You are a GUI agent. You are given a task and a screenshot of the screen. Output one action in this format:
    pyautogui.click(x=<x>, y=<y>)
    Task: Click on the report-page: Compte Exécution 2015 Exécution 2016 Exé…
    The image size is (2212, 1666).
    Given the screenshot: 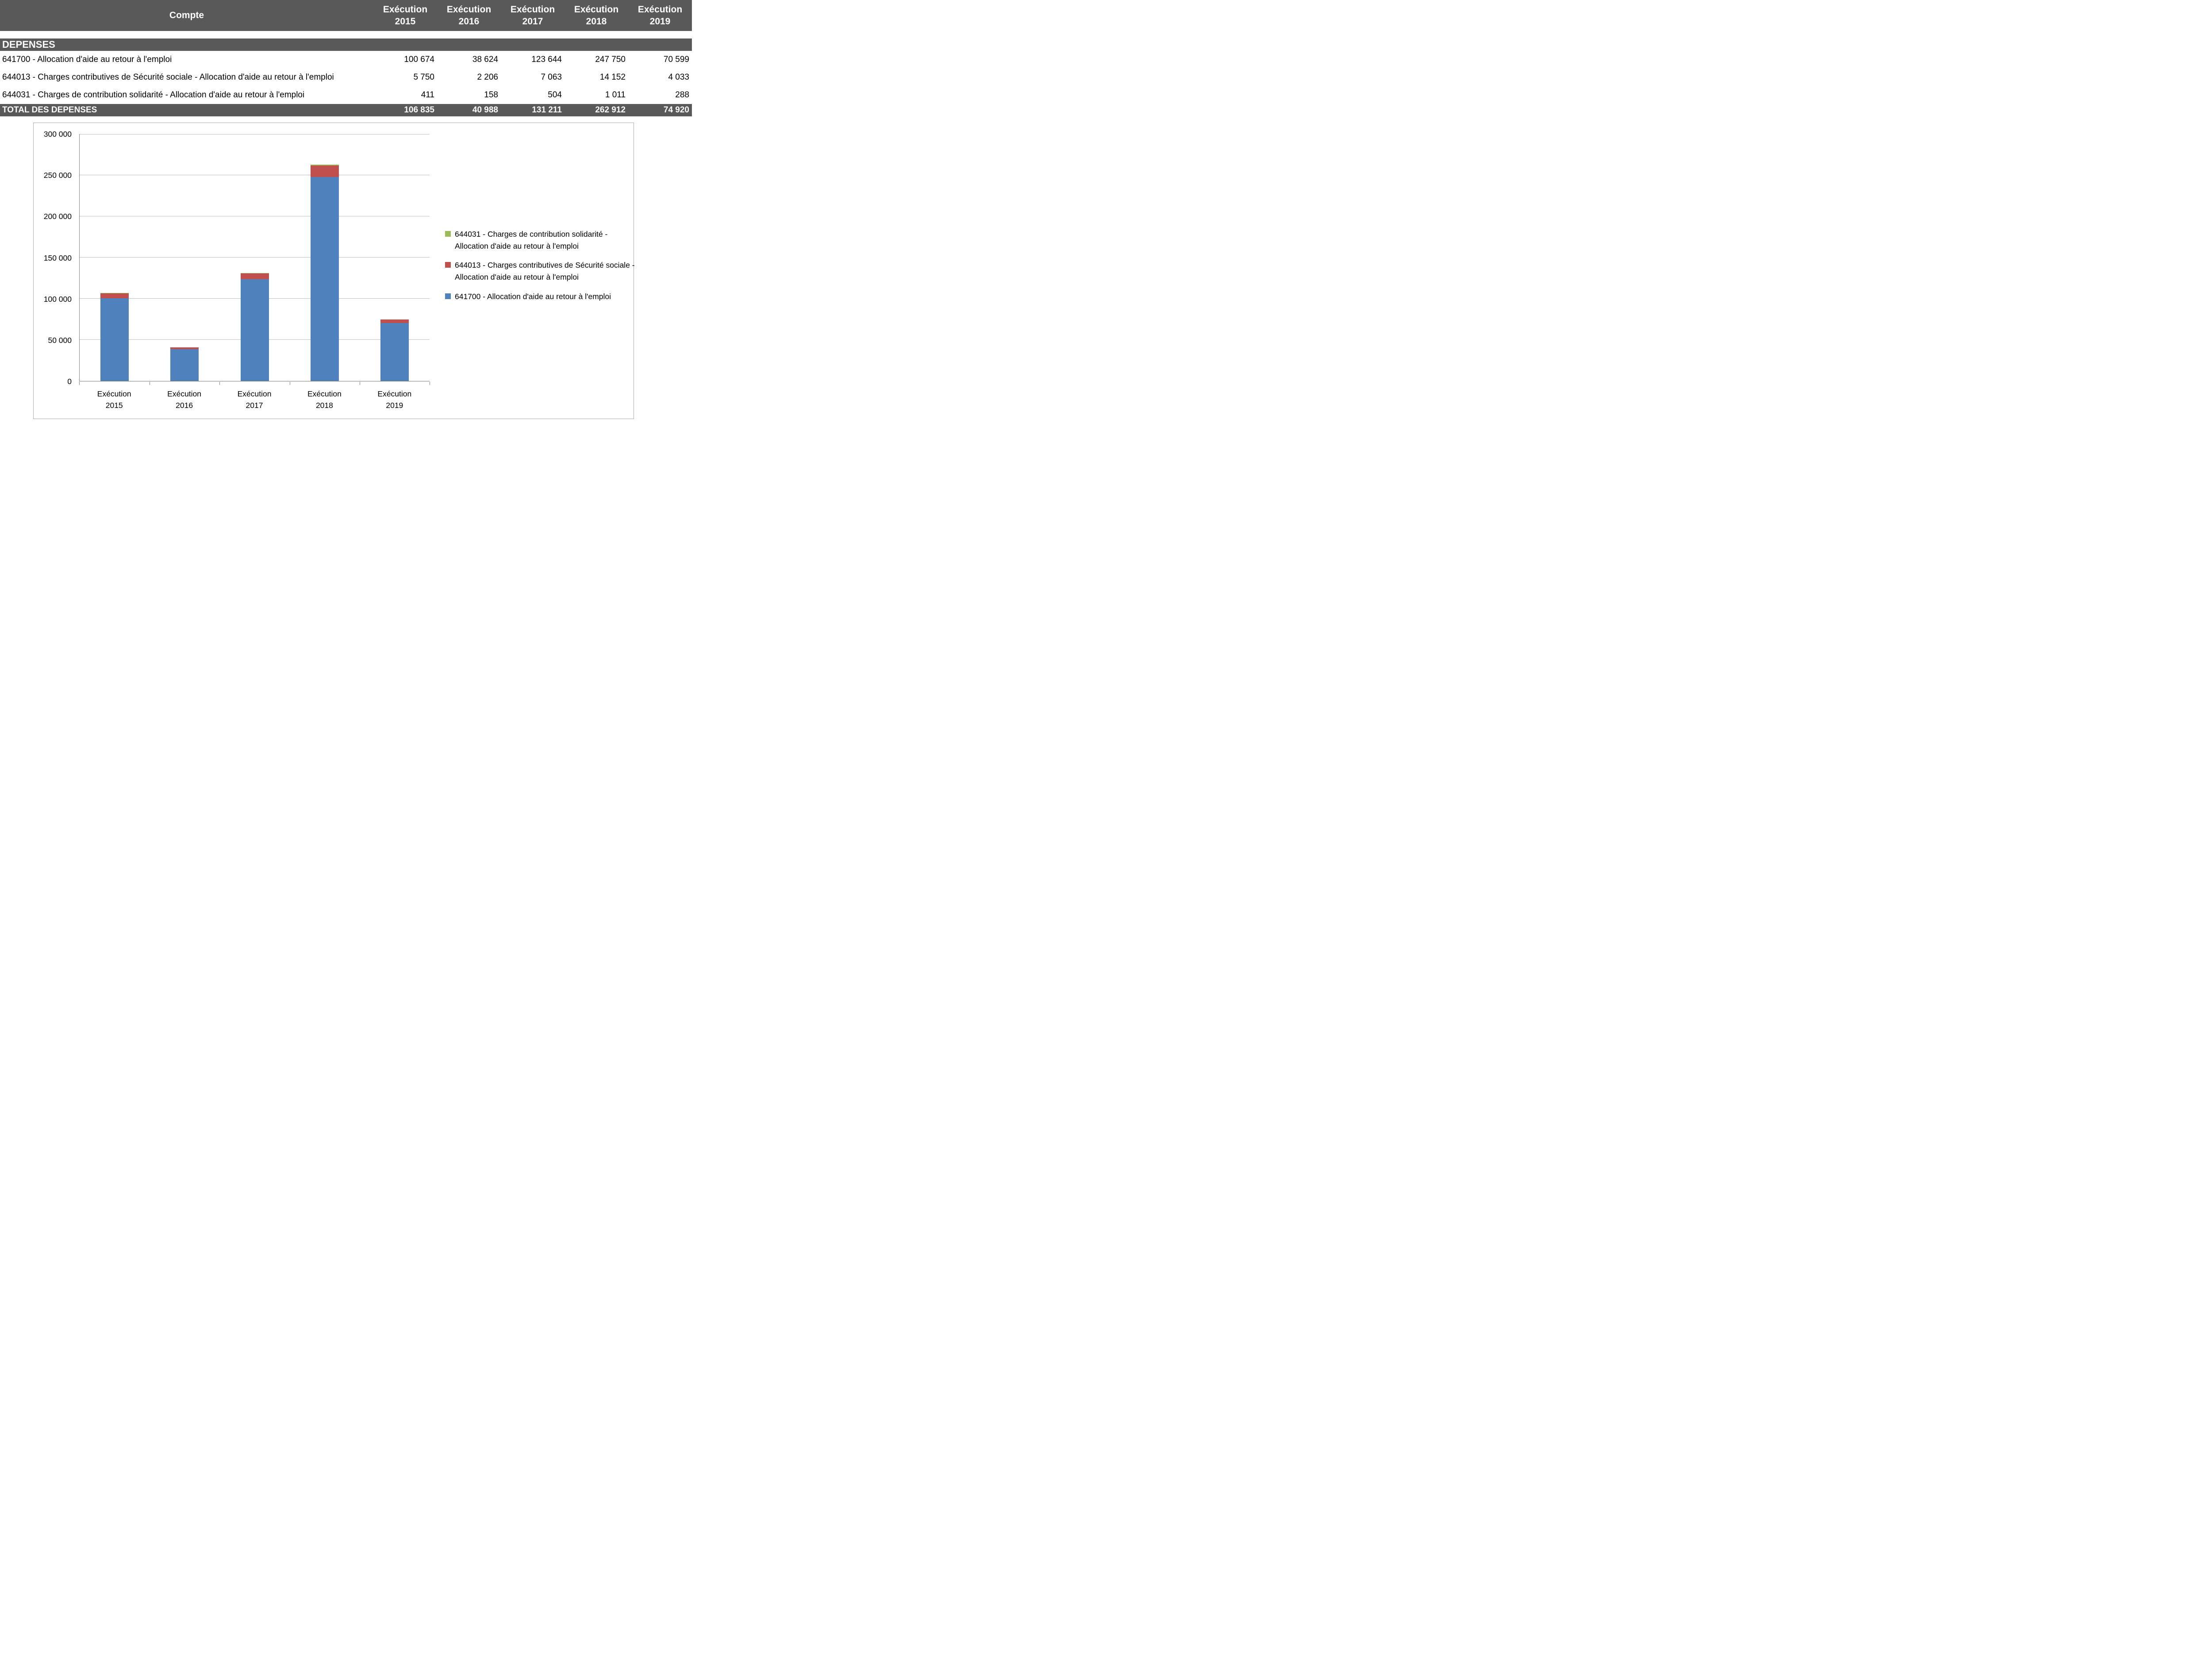 What is the action you would take?
    pyautogui.click(x=346, y=223)
    